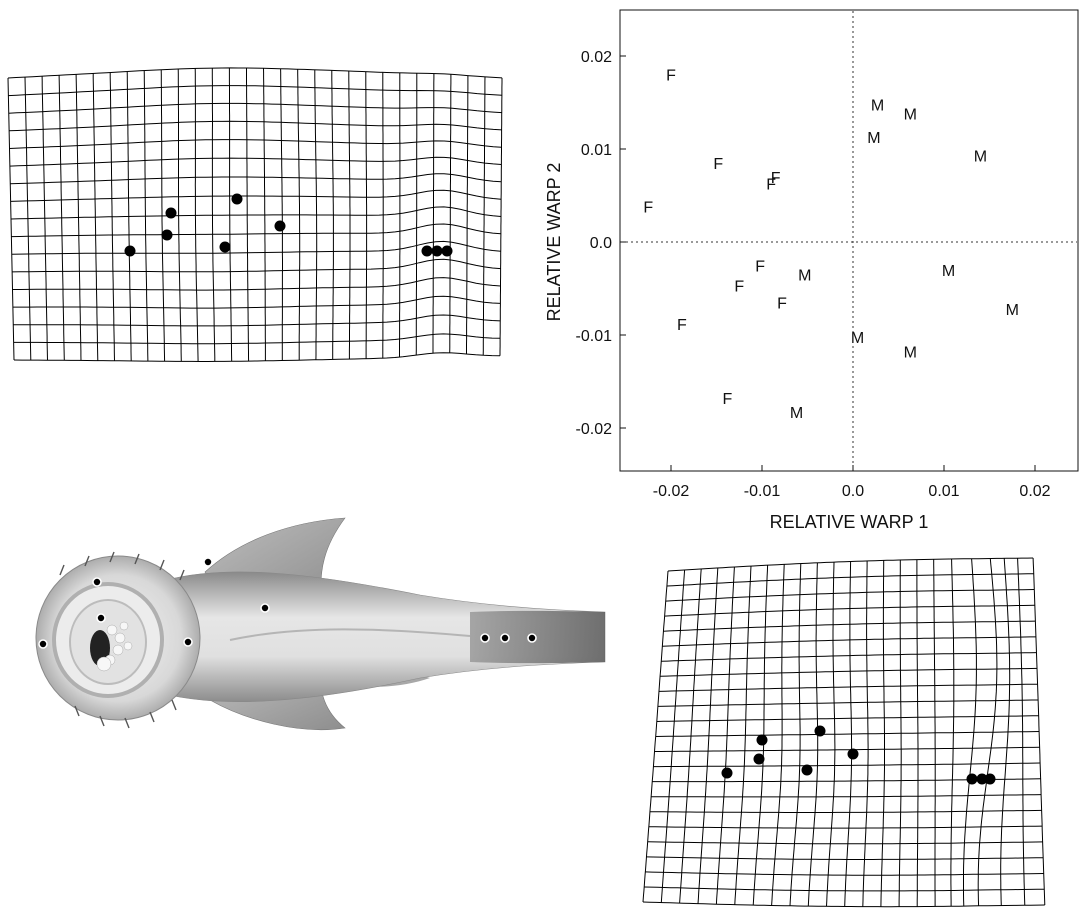  I want to click on x-axis-label: RELATIVE WARP 1, so click(849, 522).